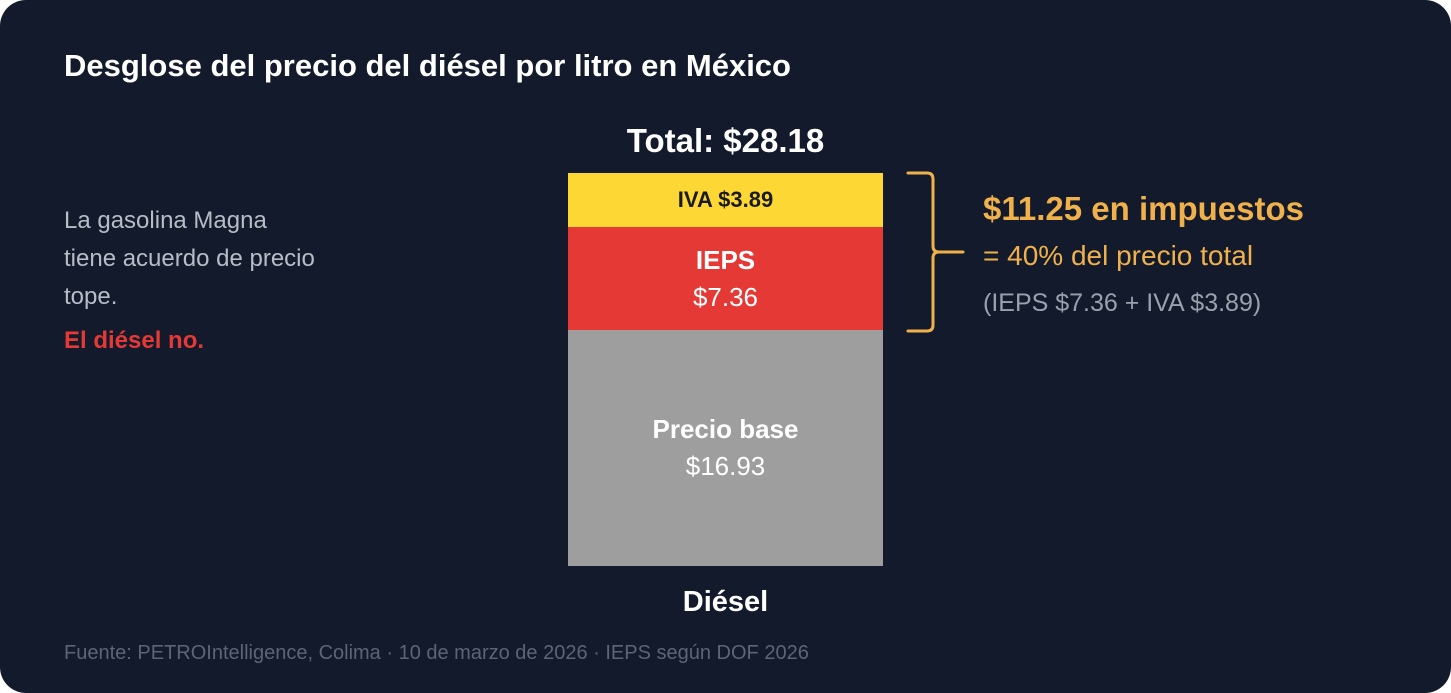 The image size is (1451, 693). I want to click on tax-total-headline: $11.25 en impuestos, so click(1143, 208).